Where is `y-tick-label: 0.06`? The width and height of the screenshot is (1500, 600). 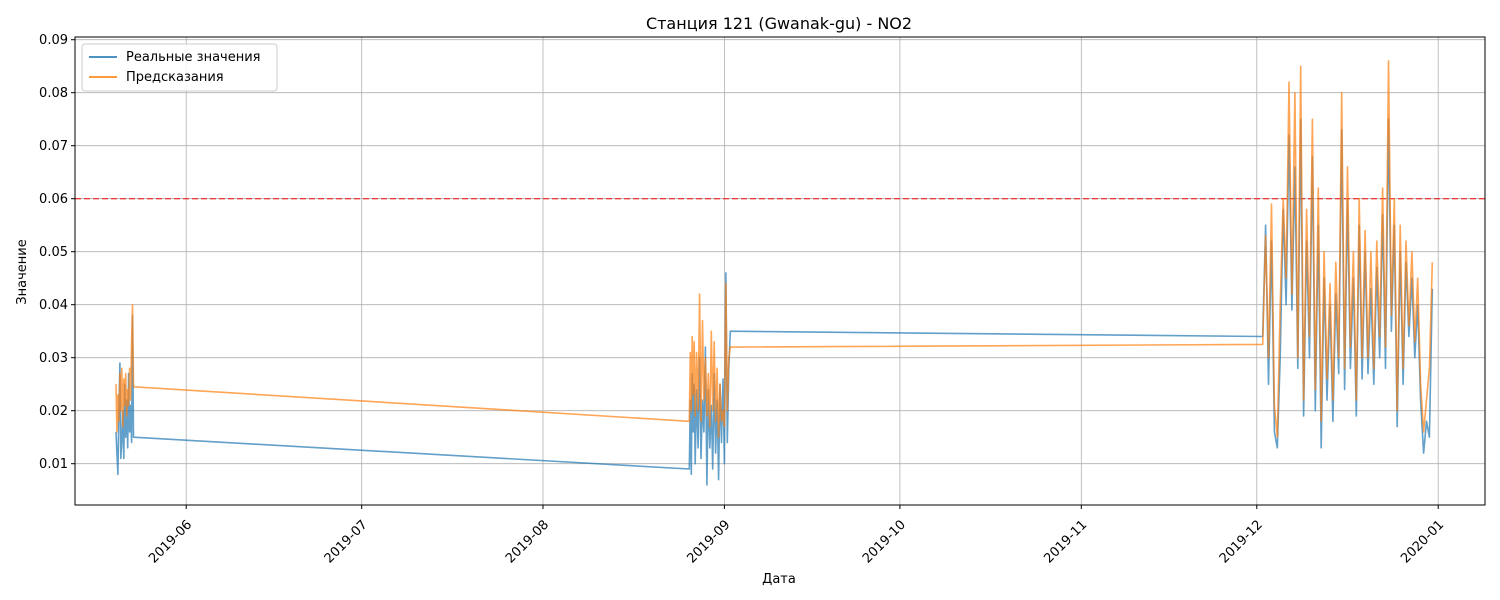 y-tick-label: 0.06 is located at coordinates (53, 199).